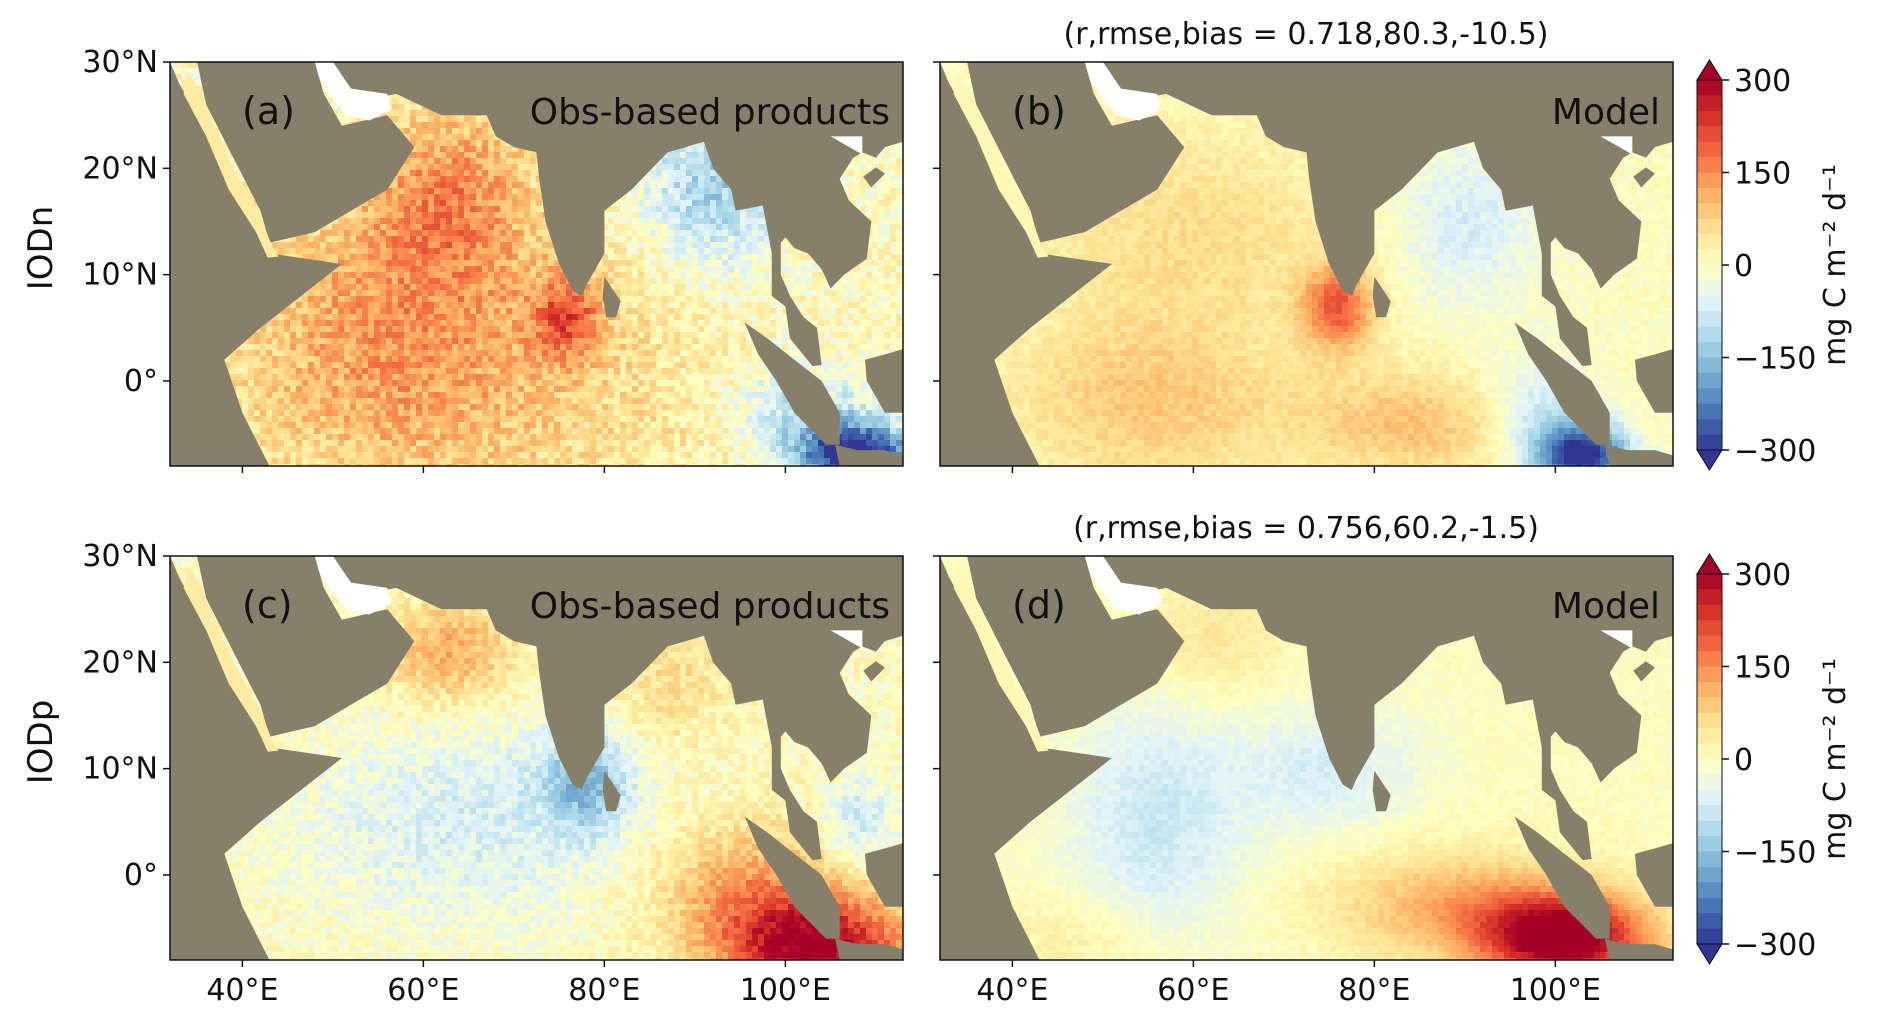 Image resolution: width=1892 pixels, height=1024 pixels. Describe the element at coordinates (1606, 112) in the screenshot. I see `panel-b-title: Model` at that location.